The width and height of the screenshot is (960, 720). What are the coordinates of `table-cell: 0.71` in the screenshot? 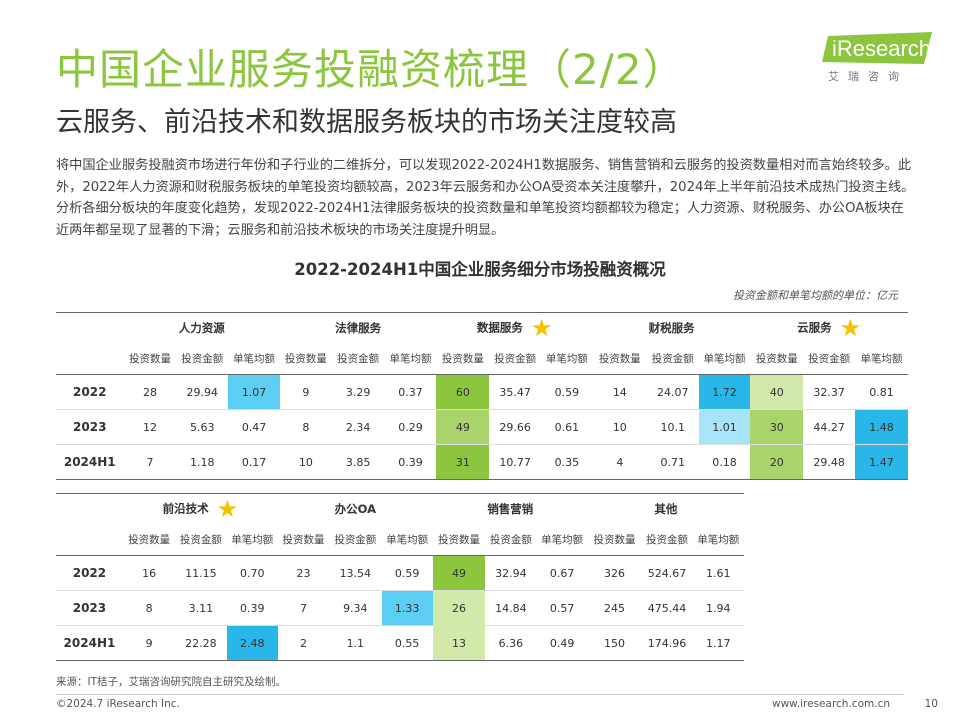 It's located at (672, 462).